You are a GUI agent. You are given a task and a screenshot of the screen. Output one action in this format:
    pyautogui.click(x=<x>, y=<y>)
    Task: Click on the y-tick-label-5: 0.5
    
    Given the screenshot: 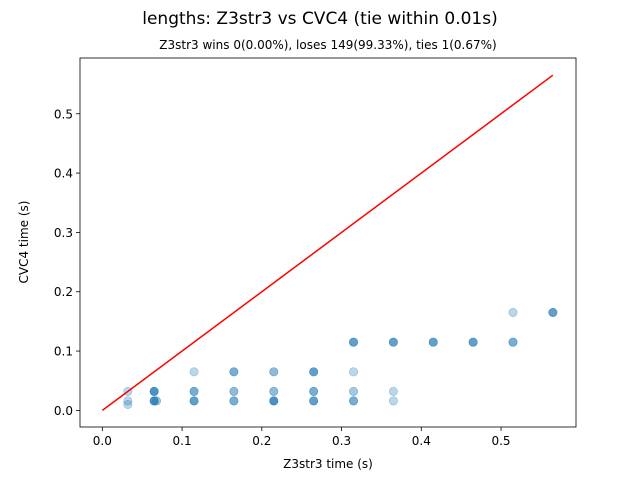 What is the action you would take?
    pyautogui.click(x=63, y=114)
    